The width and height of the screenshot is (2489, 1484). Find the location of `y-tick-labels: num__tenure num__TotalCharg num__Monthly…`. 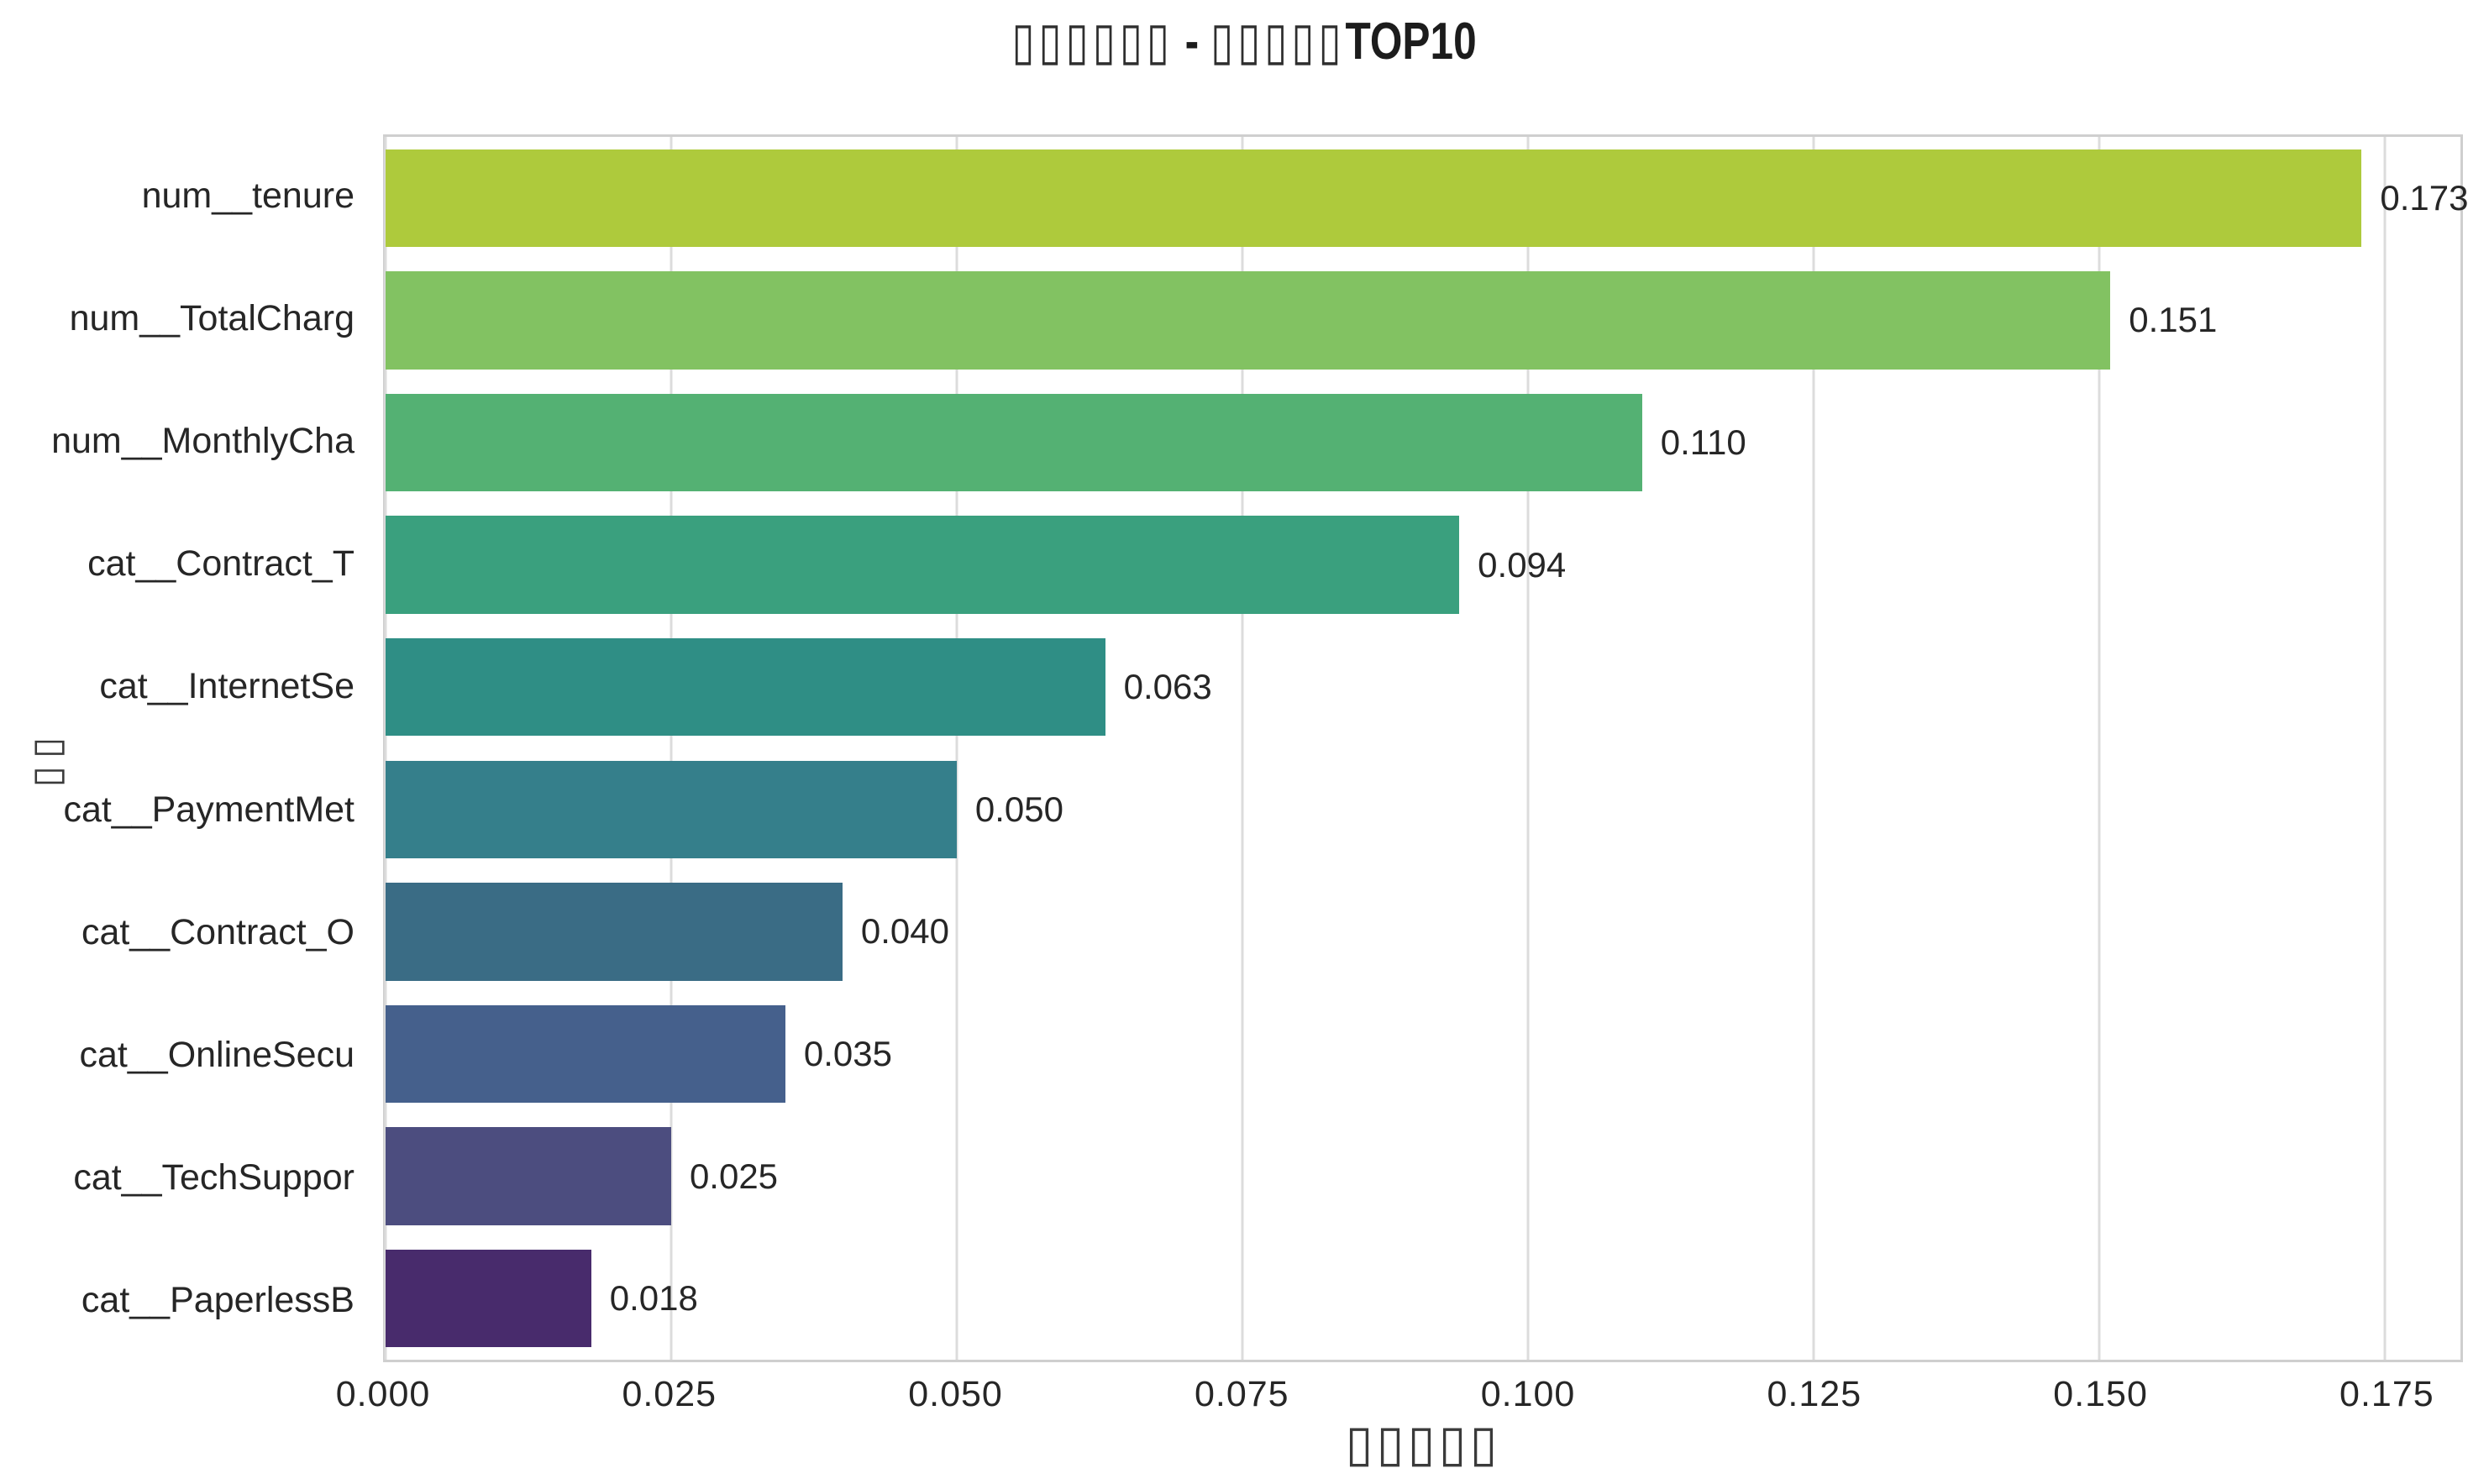

y-tick-labels: num__tenure num__TotalCharg num__Monthly… is located at coordinates (184, 748).